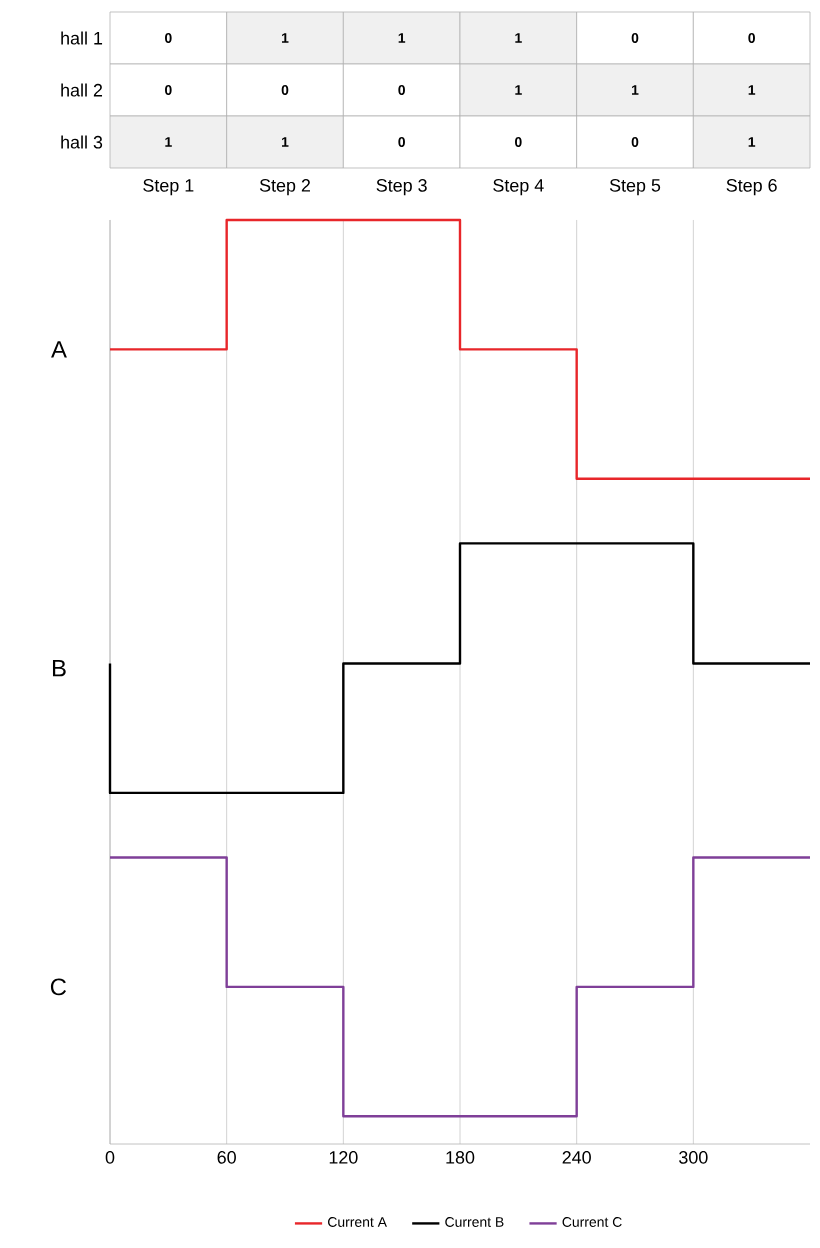 The height and width of the screenshot is (1248, 820). What do you see at coordinates (58, 987) in the screenshot?
I see `text: C` at bounding box center [58, 987].